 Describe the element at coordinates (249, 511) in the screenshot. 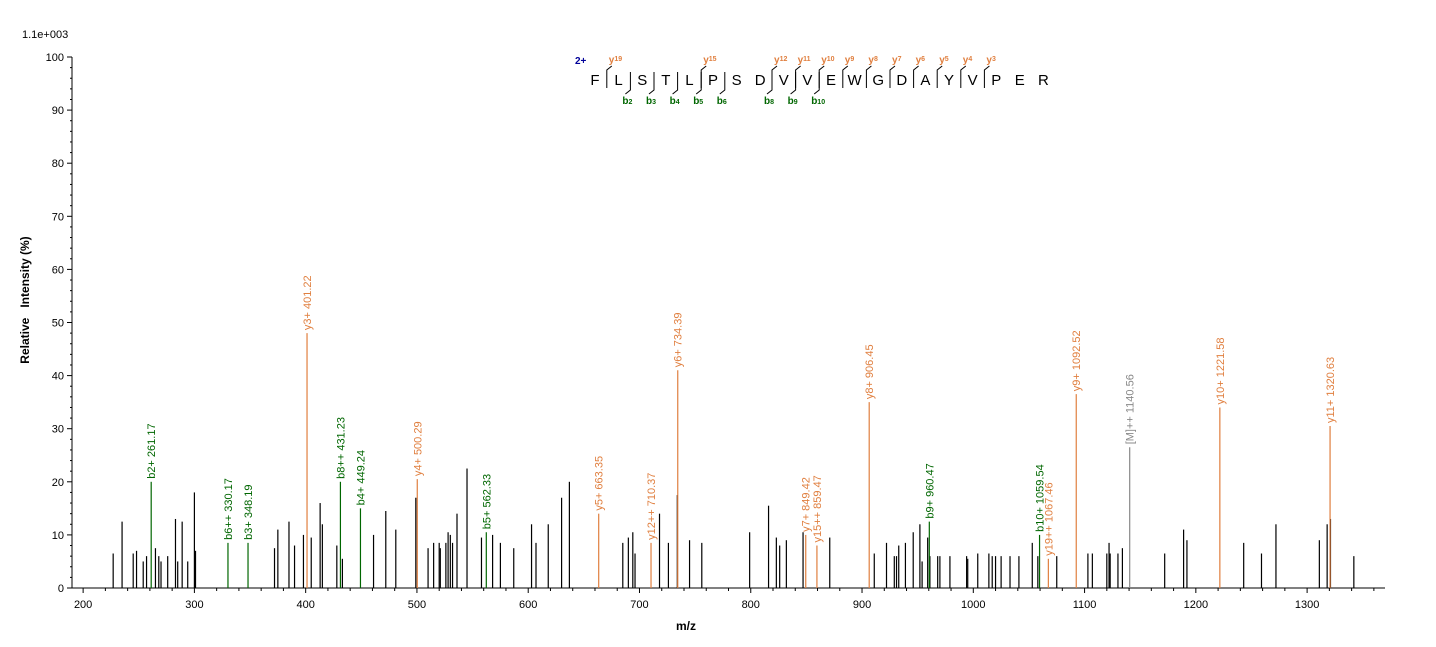

I see `peak-label: b3+ 348.19` at that location.